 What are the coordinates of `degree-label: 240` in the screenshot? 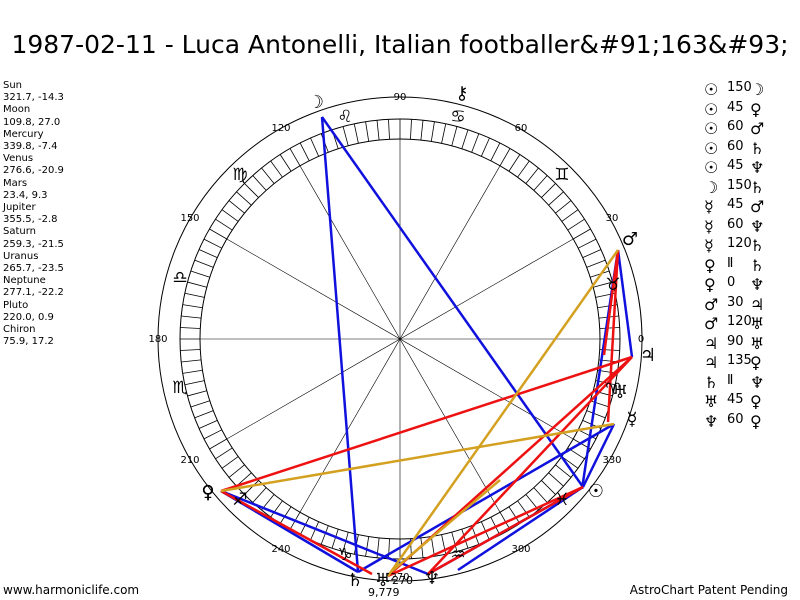 It's located at (280, 549).